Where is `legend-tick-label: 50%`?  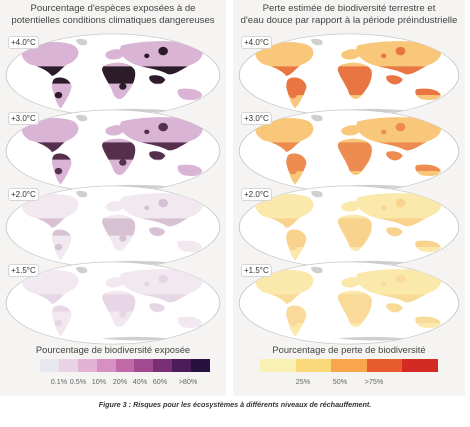 legend-tick-label: 50% is located at coordinates (340, 381).